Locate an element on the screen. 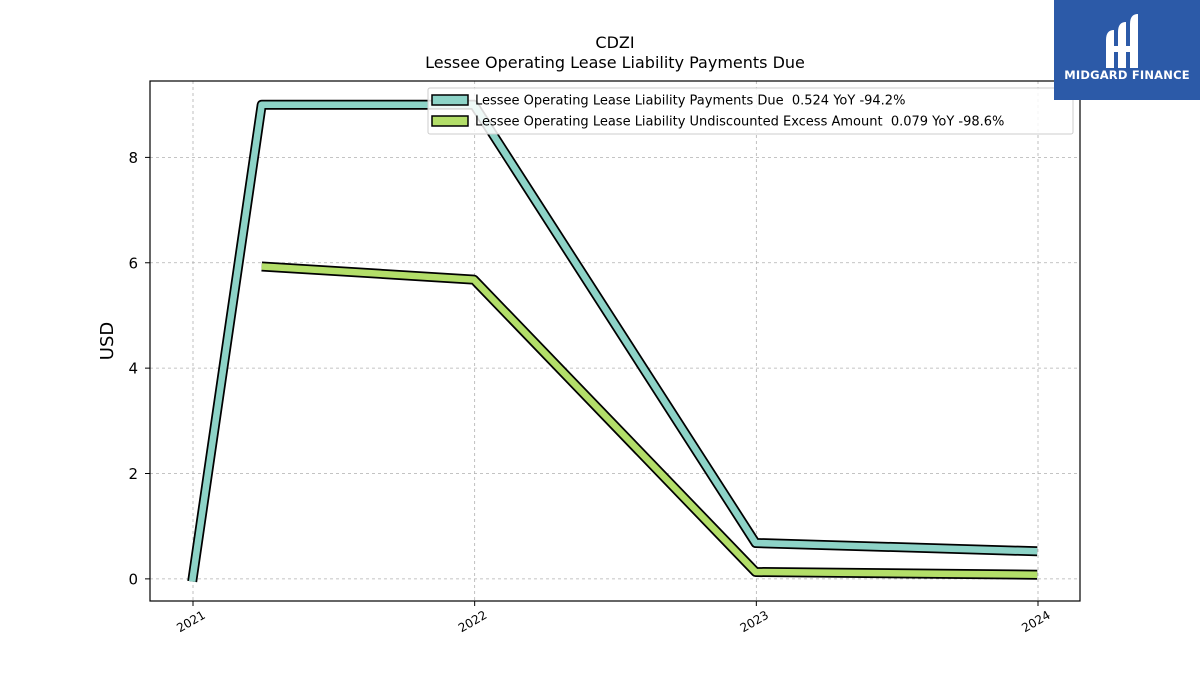 The image size is (1200, 675). y-tick-label: 6 is located at coordinates (133, 263).